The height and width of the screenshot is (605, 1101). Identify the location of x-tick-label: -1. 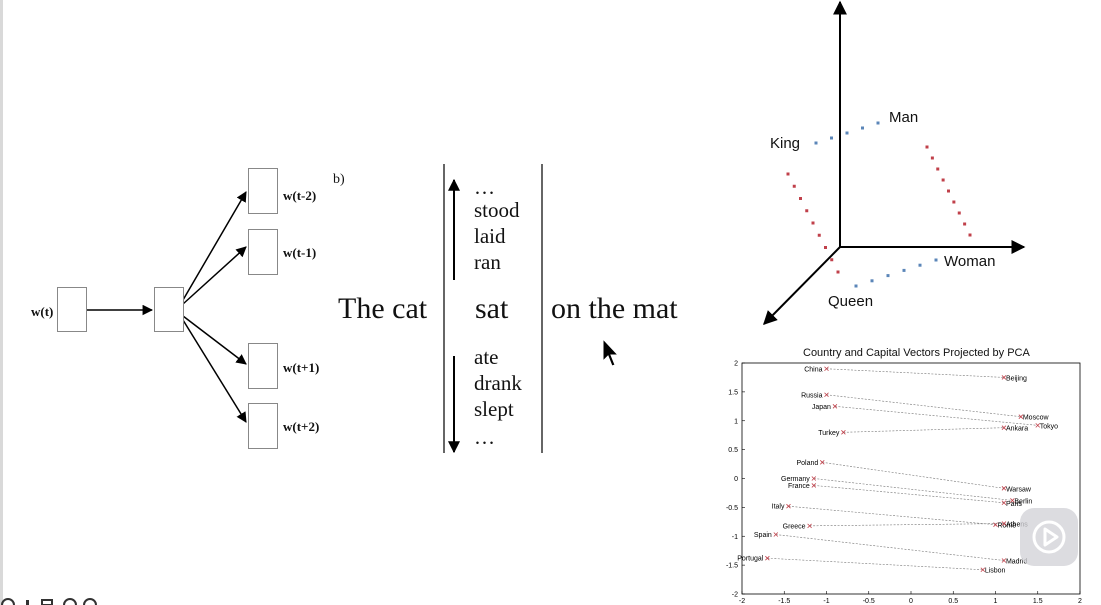
(826, 601).